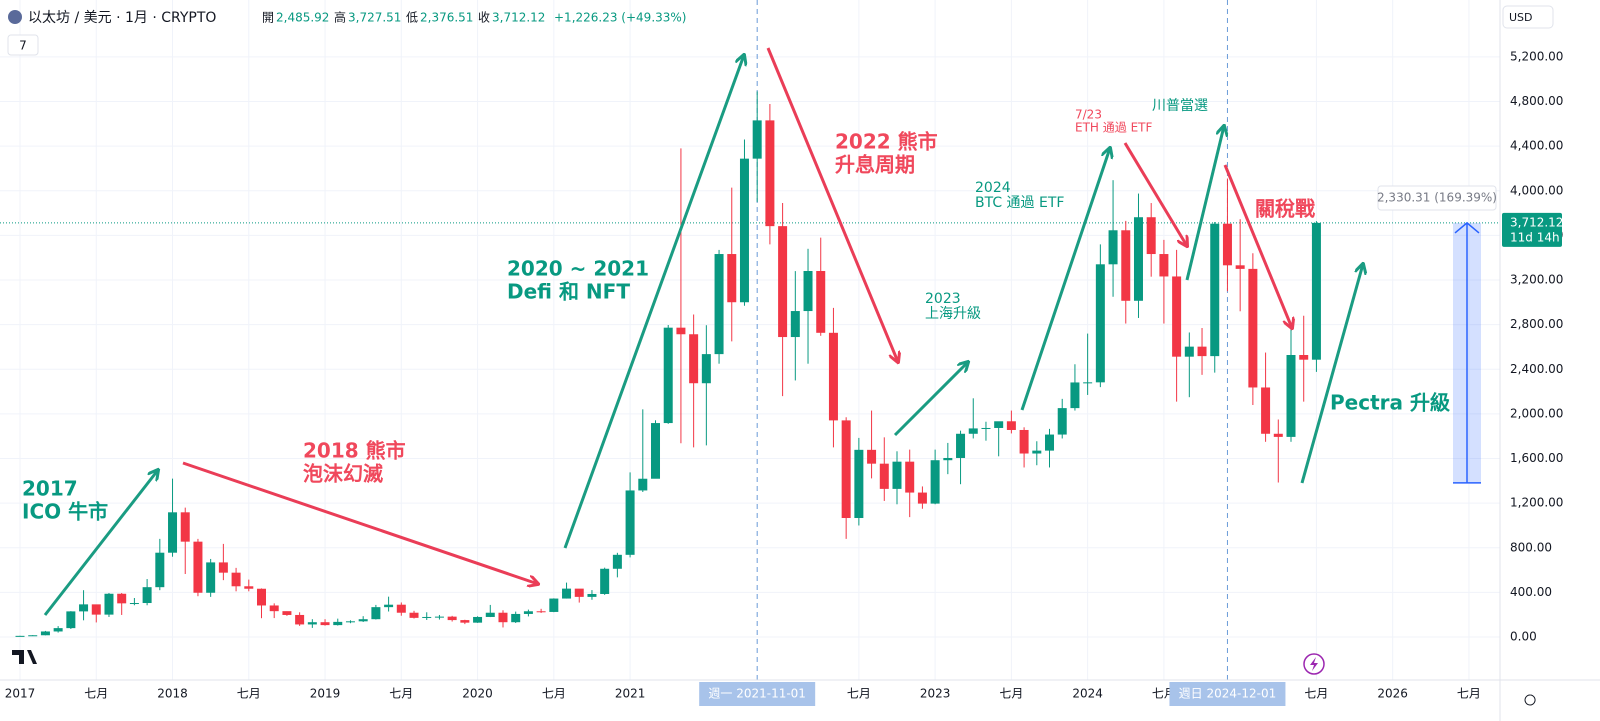 Image resolution: width=1600 pixels, height=721 pixels. Describe the element at coordinates (1536, 413) in the screenshot. I see `y-tick-label: 2,000.00` at that location.